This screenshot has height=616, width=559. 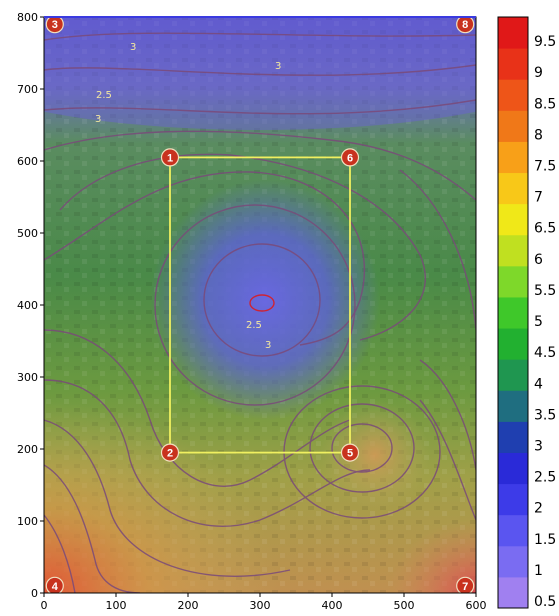 I want to click on x-tick-label: 600, so click(x=476, y=605).